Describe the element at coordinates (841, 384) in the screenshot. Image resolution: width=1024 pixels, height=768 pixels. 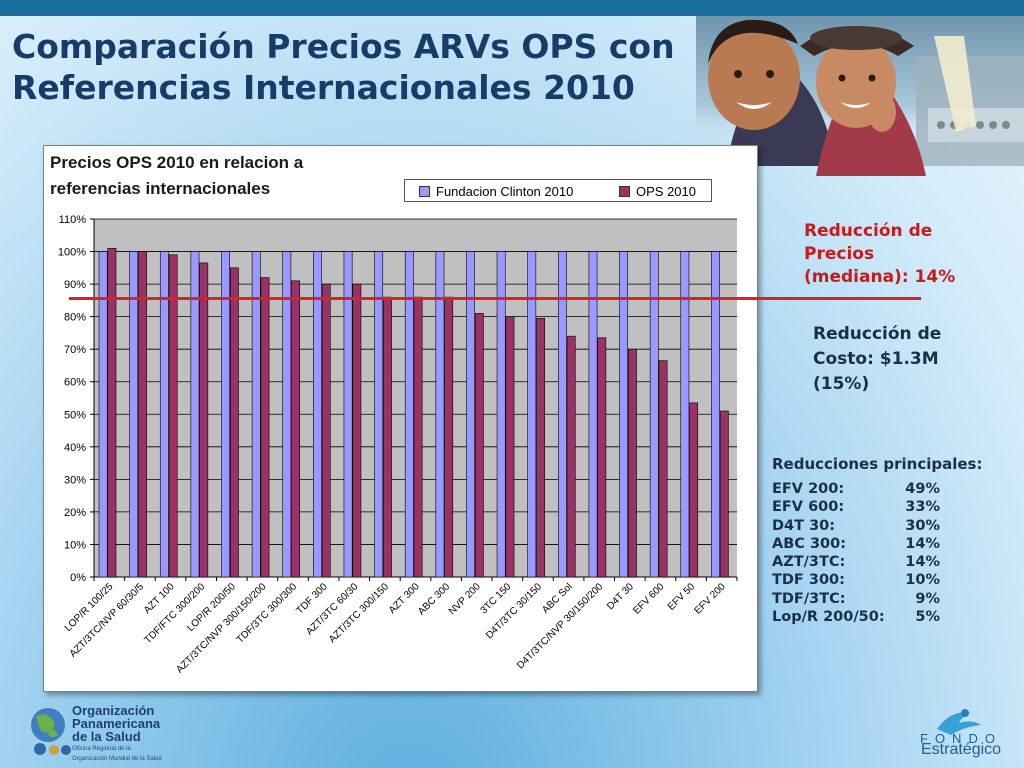
I see `cost-note-line-3: (15%)` at that location.